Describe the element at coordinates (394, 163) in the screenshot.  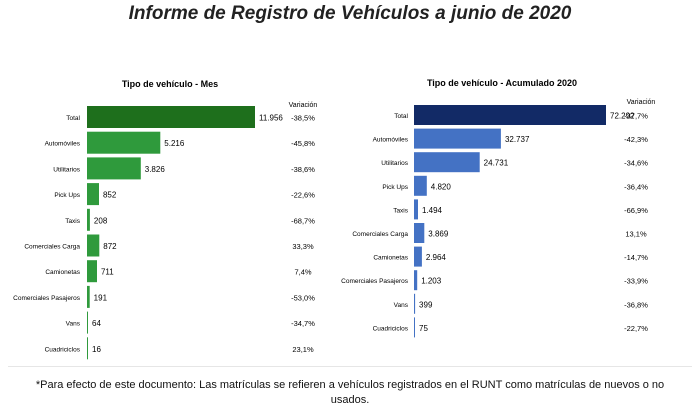
I see `acumulado-category-label: Utilitarios` at that location.